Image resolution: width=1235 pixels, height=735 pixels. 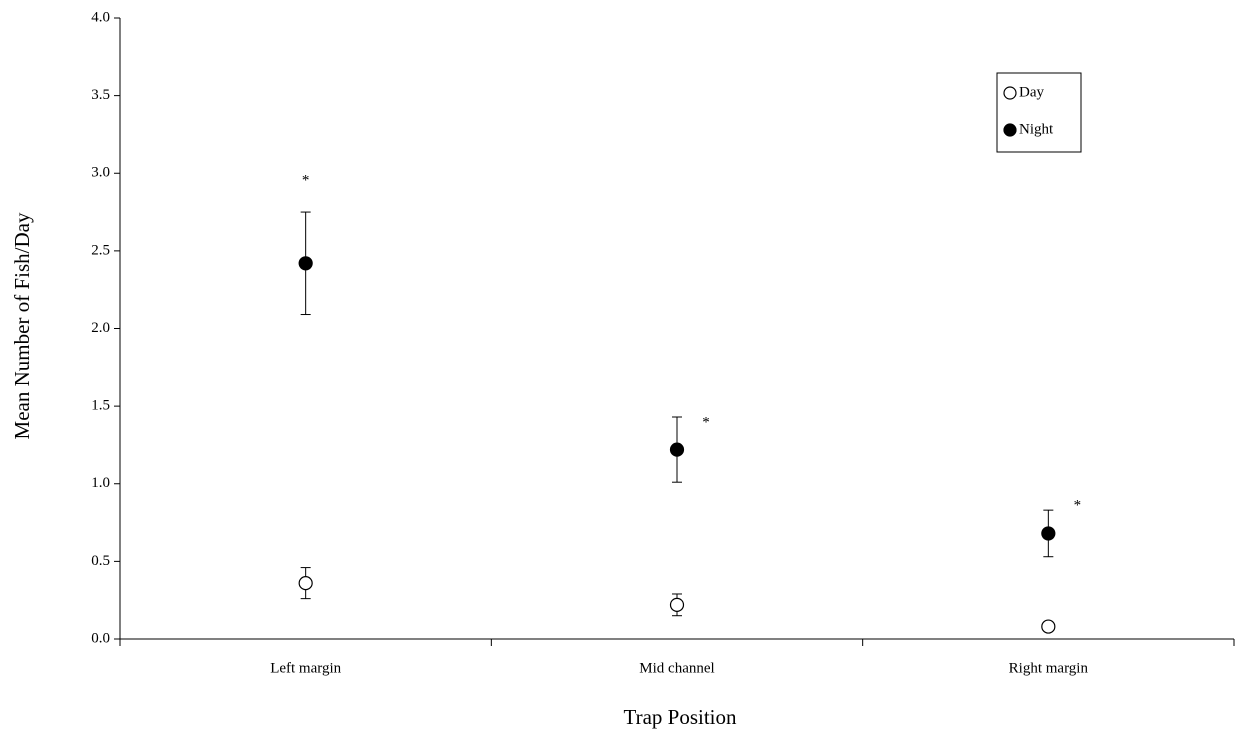 I want to click on y-tick-label: 3.0, so click(x=100, y=173).